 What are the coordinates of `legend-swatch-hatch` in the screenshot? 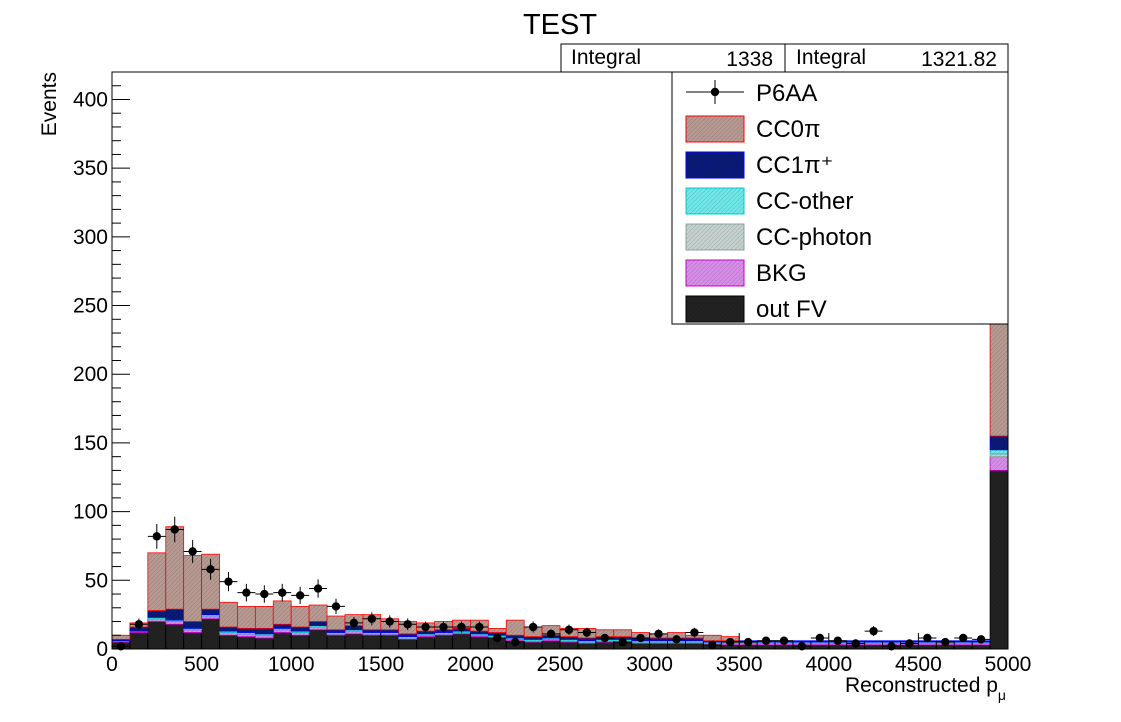 It's located at (715, 165).